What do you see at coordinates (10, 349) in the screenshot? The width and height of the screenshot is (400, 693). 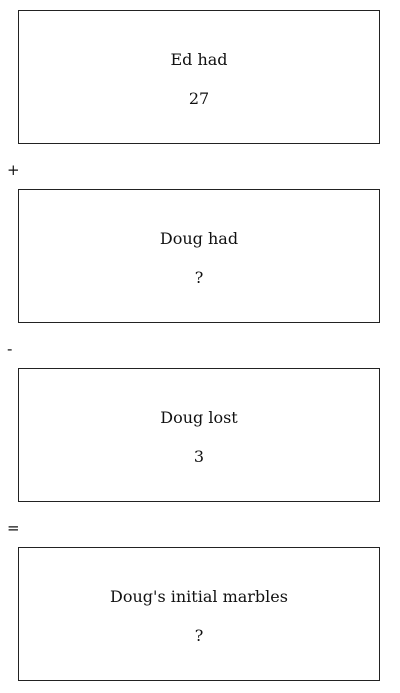 I see `minus-operator: -` at bounding box center [10, 349].